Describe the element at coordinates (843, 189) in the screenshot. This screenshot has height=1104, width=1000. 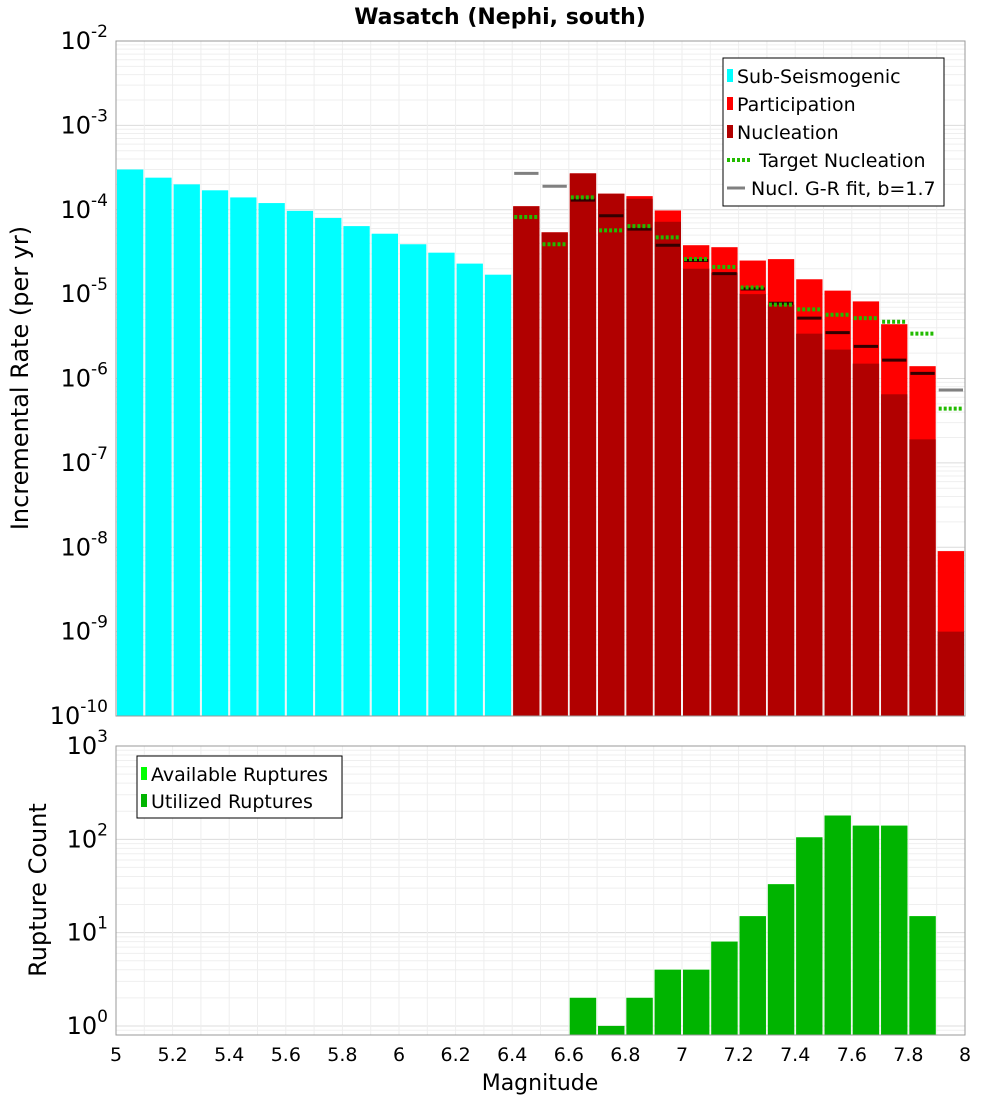
I see `legend-label: Nucl. G-R fit, b=1.7` at that location.